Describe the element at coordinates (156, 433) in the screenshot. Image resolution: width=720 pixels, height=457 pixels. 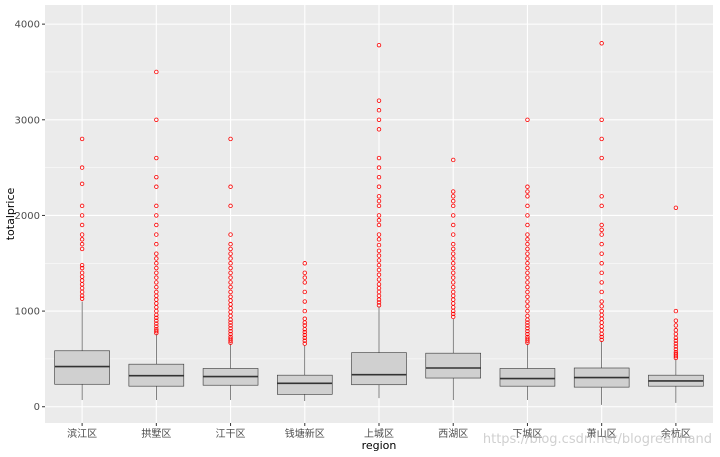
I see `x-tick-label: 拱墅区` at that location.